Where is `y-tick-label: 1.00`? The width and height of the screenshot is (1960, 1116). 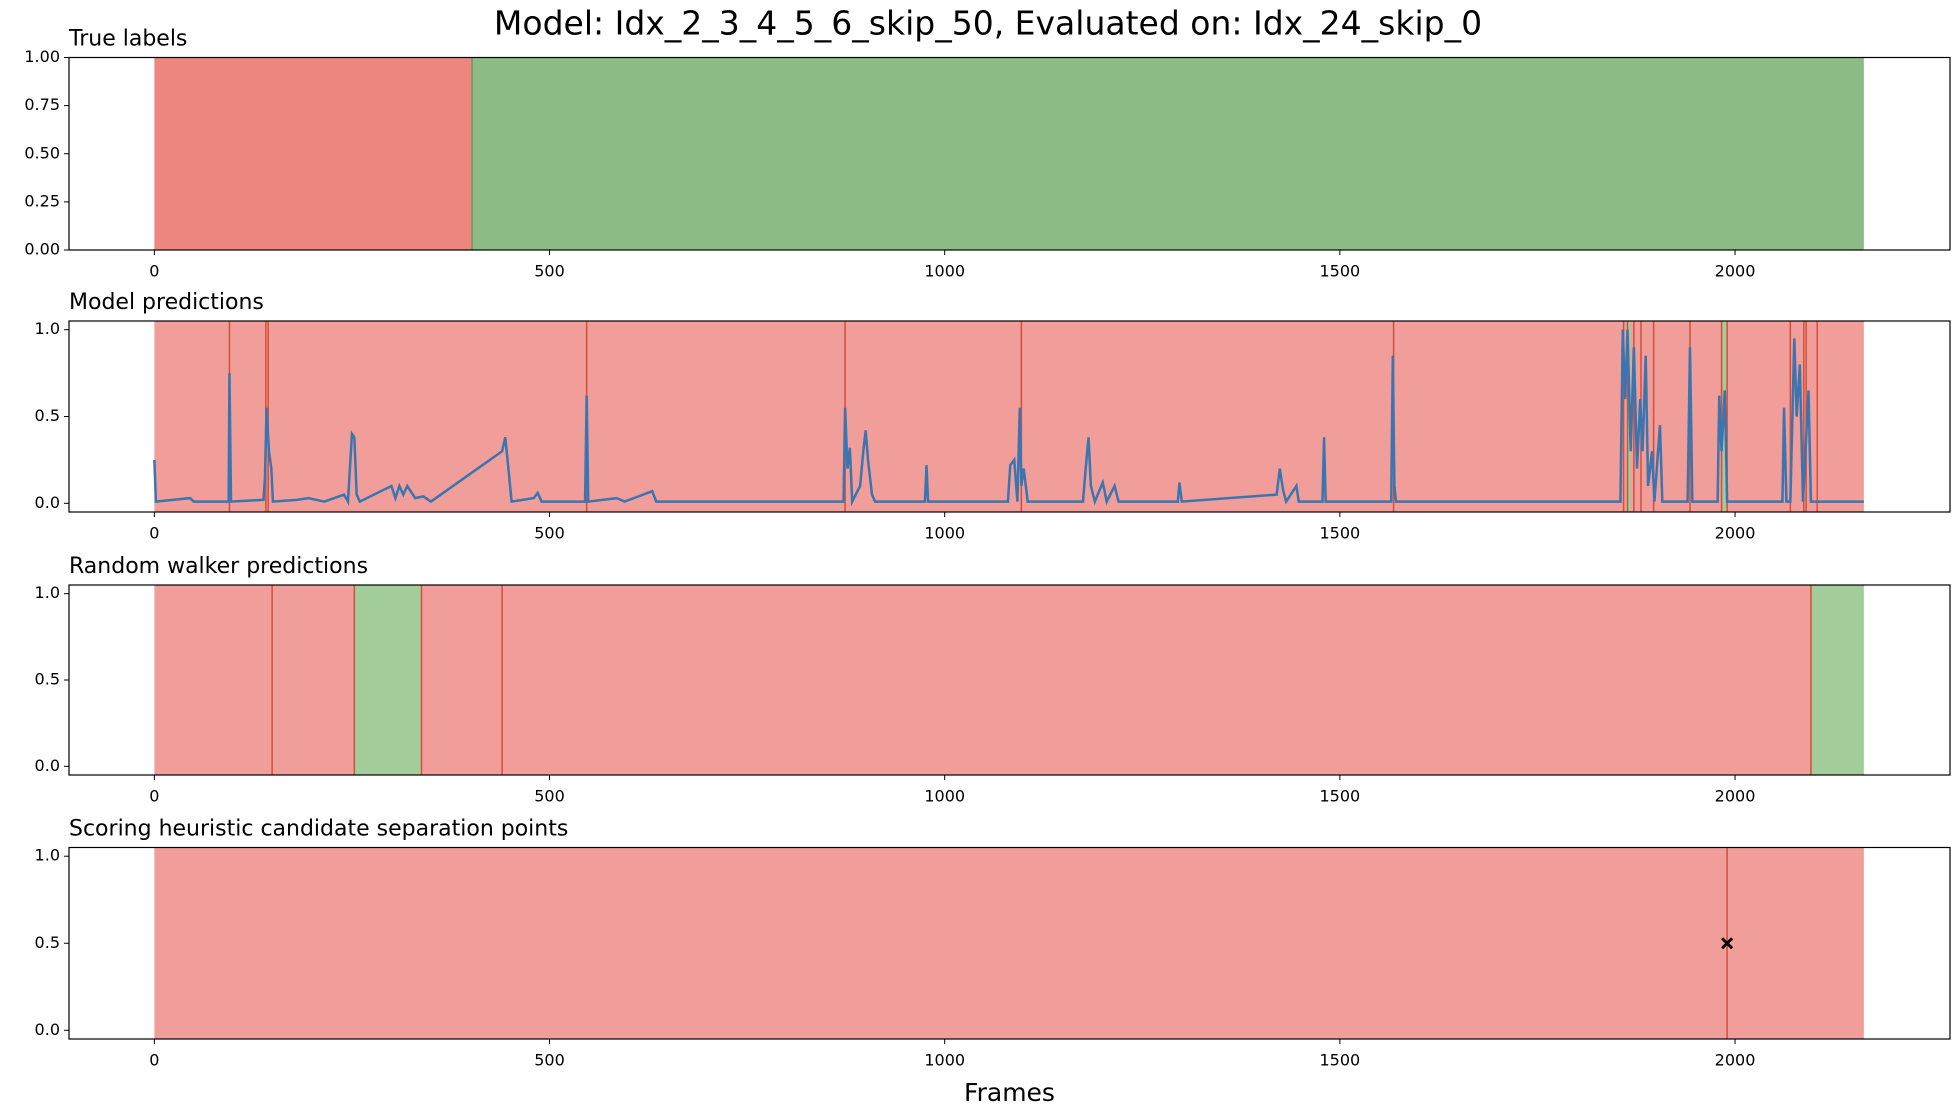 y-tick-label: 1.00 is located at coordinates (42, 56).